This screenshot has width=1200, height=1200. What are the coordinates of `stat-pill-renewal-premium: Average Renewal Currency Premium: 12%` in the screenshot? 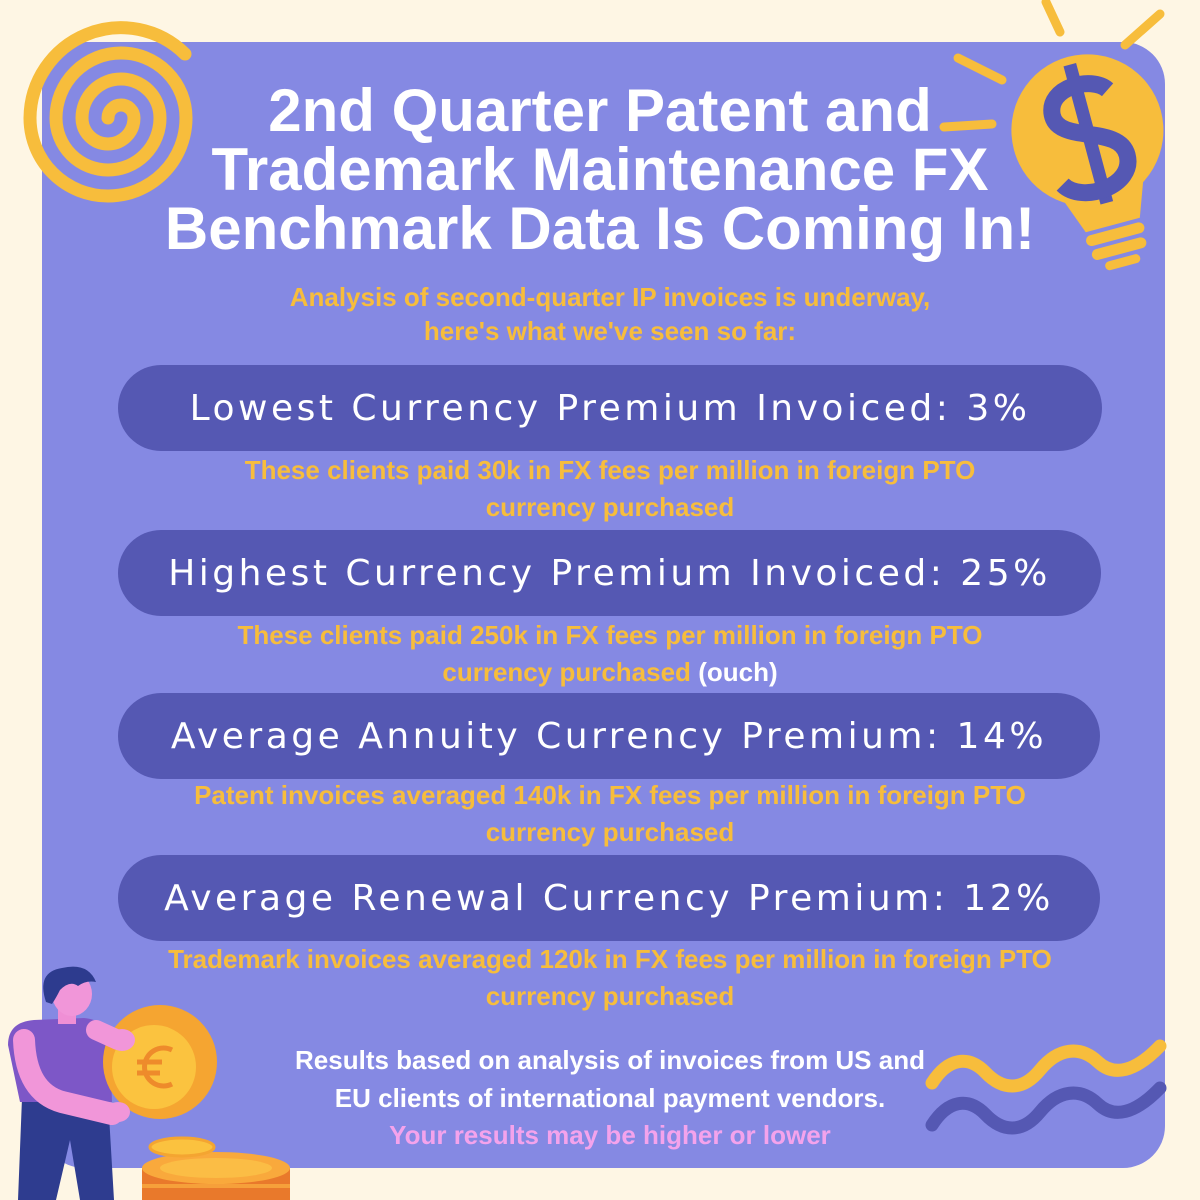 It's located at (609, 898).